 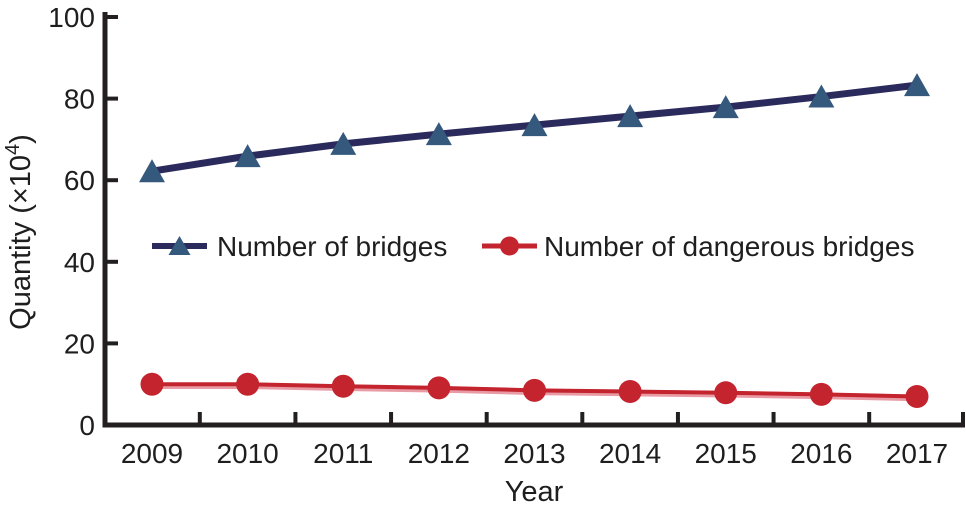 I want to click on y-axis-title: Quantity (×104), so click(x=19, y=232).